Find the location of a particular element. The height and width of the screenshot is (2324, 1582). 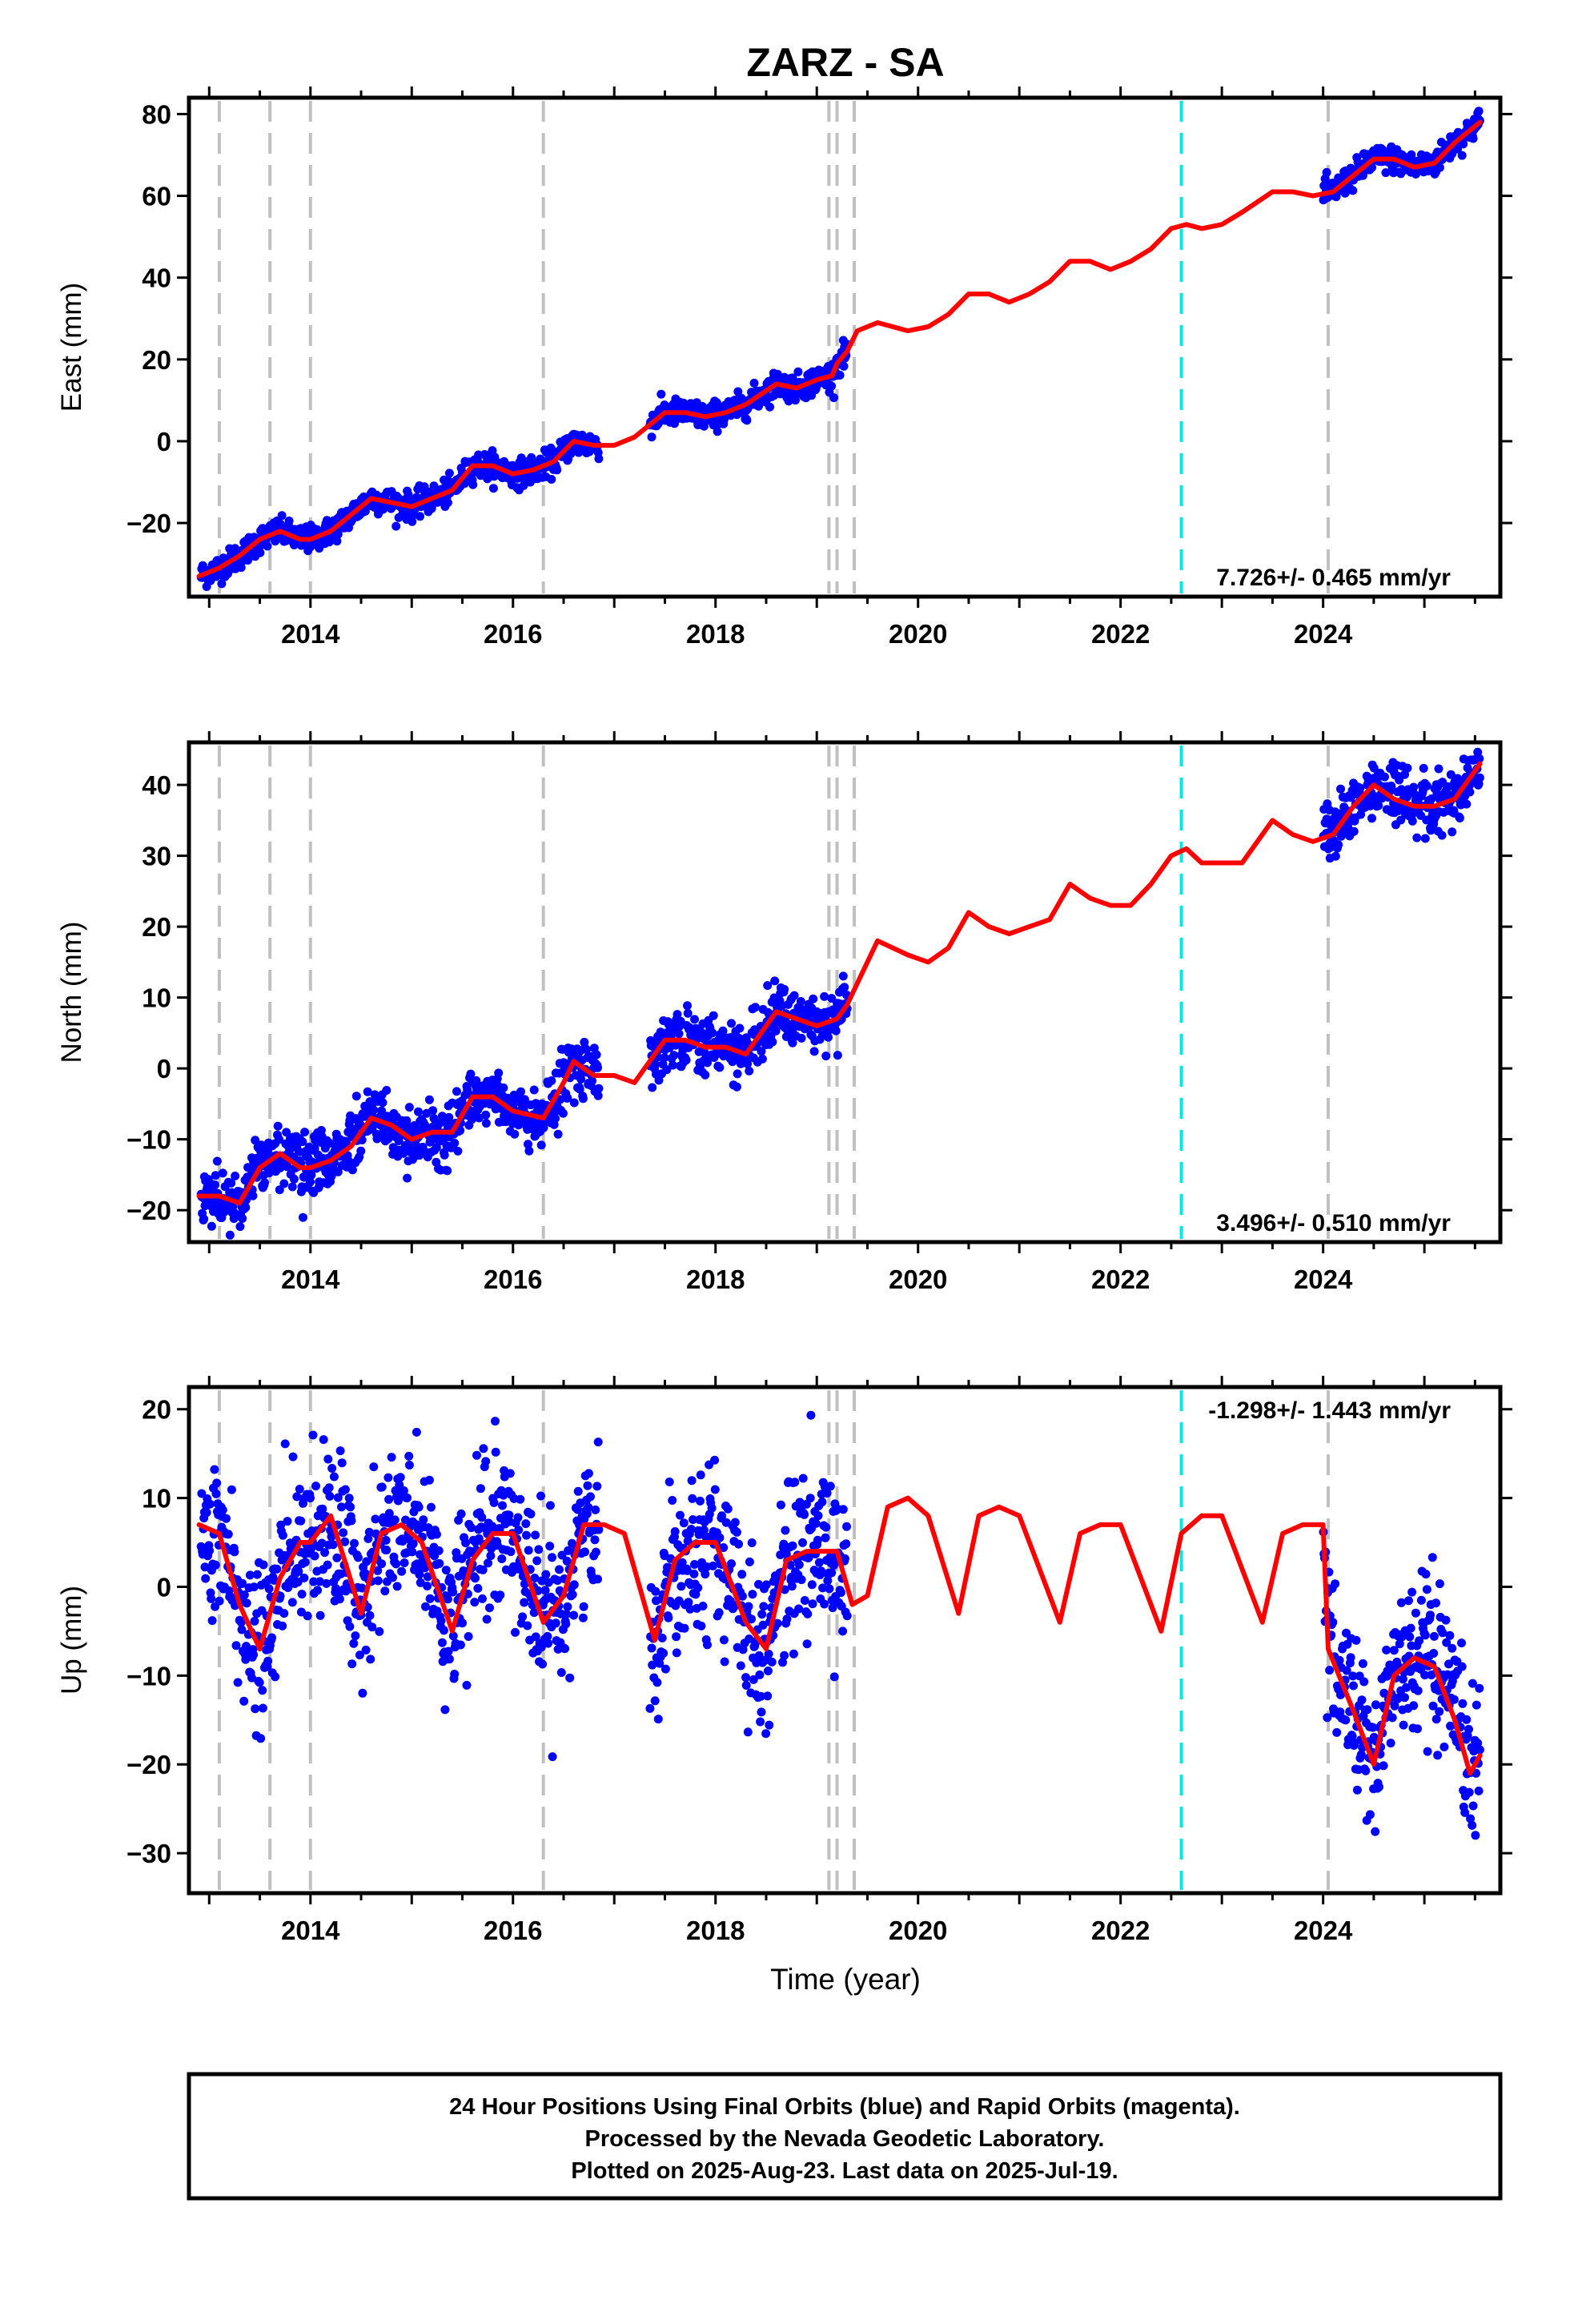

x-tick-label: 2022 is located at coordinates (1120, 634).